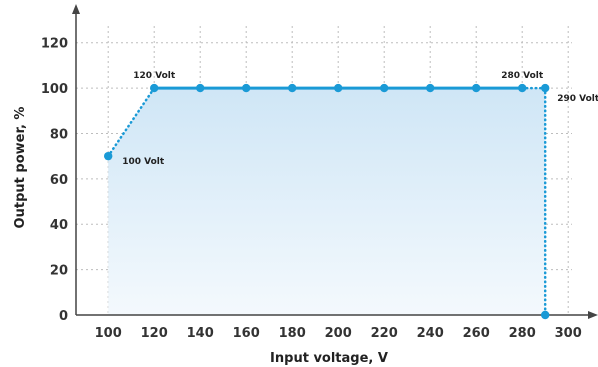  Describe the element at coordinates (20, 168) in the screenshot. I see `y-axis-title: Output power, %` at that location.